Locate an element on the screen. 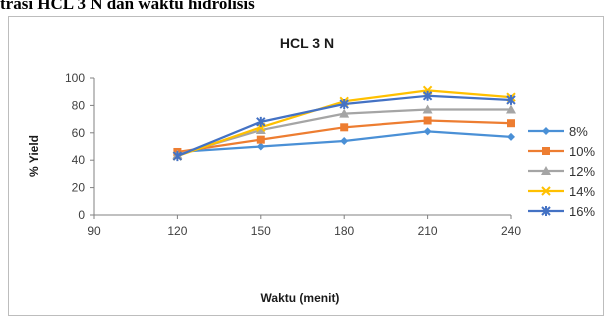  legend-item: 8% is located at coordinates (558, 131).